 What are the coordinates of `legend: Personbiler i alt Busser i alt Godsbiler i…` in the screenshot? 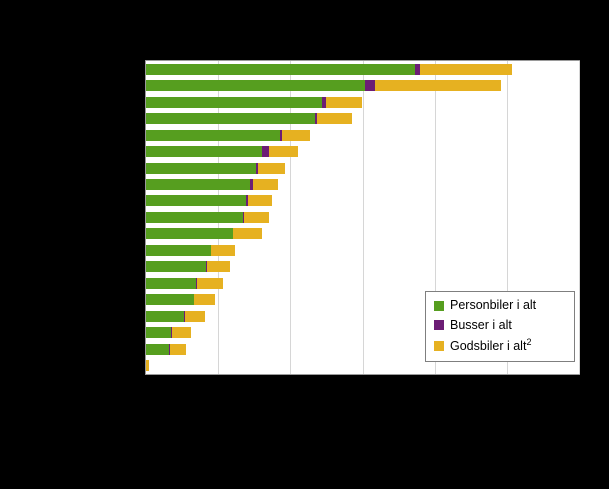 It's located at (500, 326).